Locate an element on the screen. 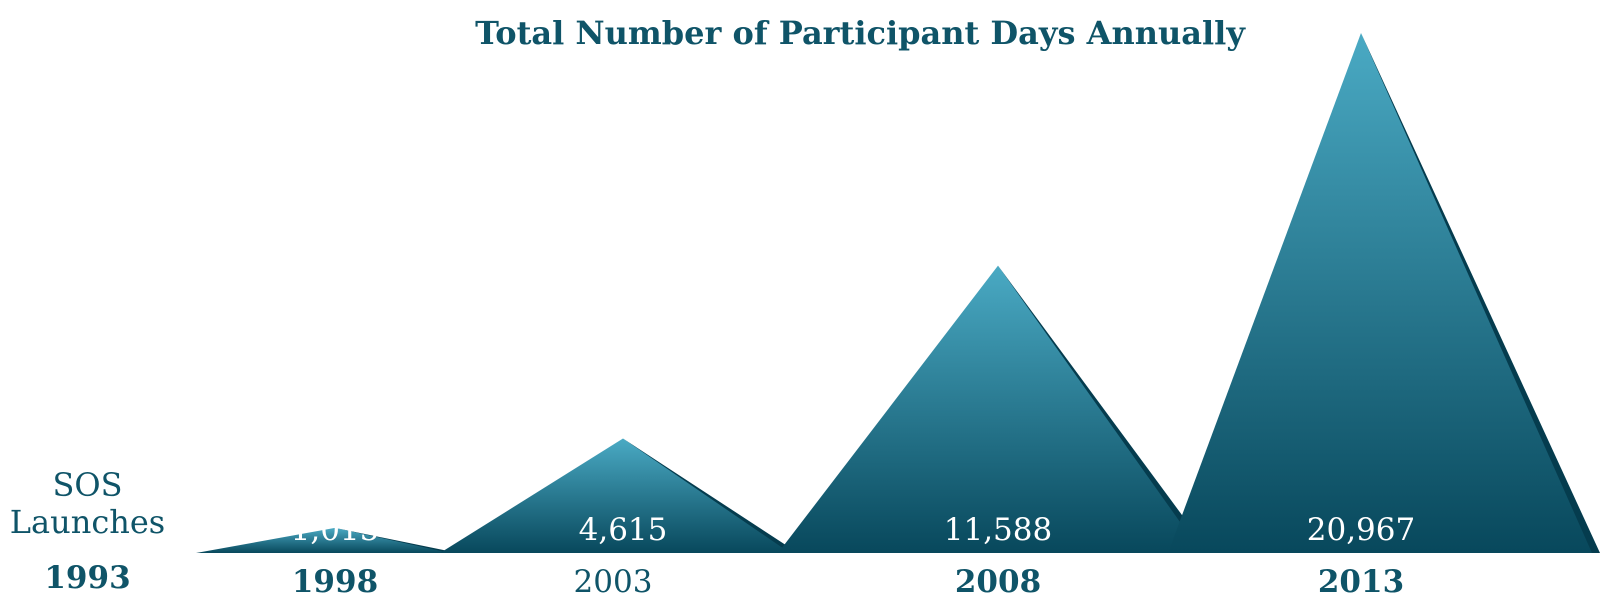  peak-shadow-2013 is located at coordinates (1480, 293).